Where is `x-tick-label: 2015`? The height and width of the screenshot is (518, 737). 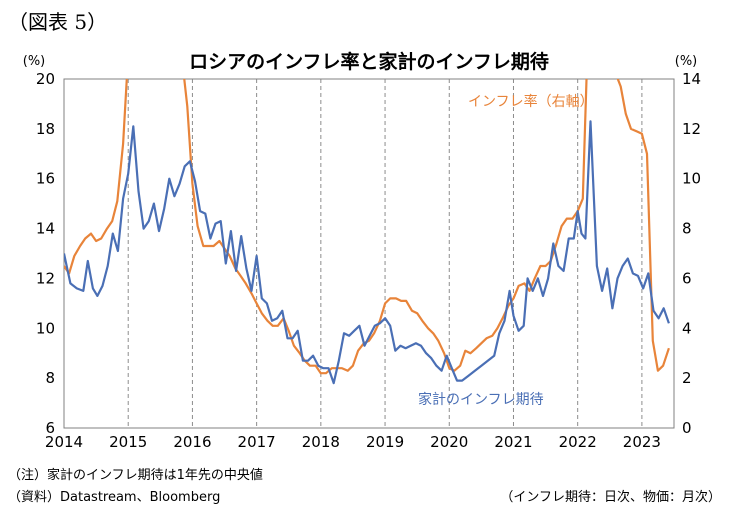 x-tick-label: 2015 is located at coordinates (128, 442).